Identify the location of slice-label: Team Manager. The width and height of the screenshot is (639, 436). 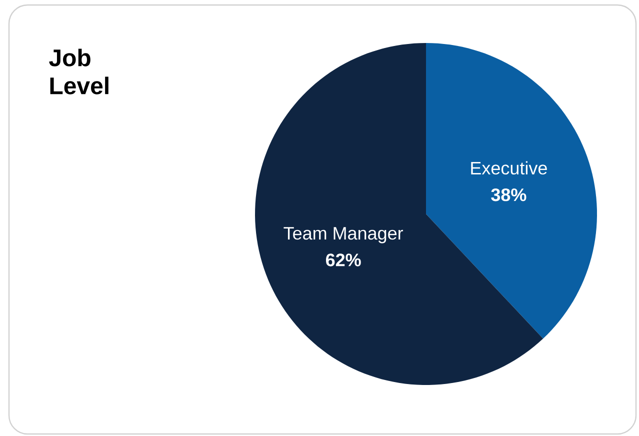
(344, 235).